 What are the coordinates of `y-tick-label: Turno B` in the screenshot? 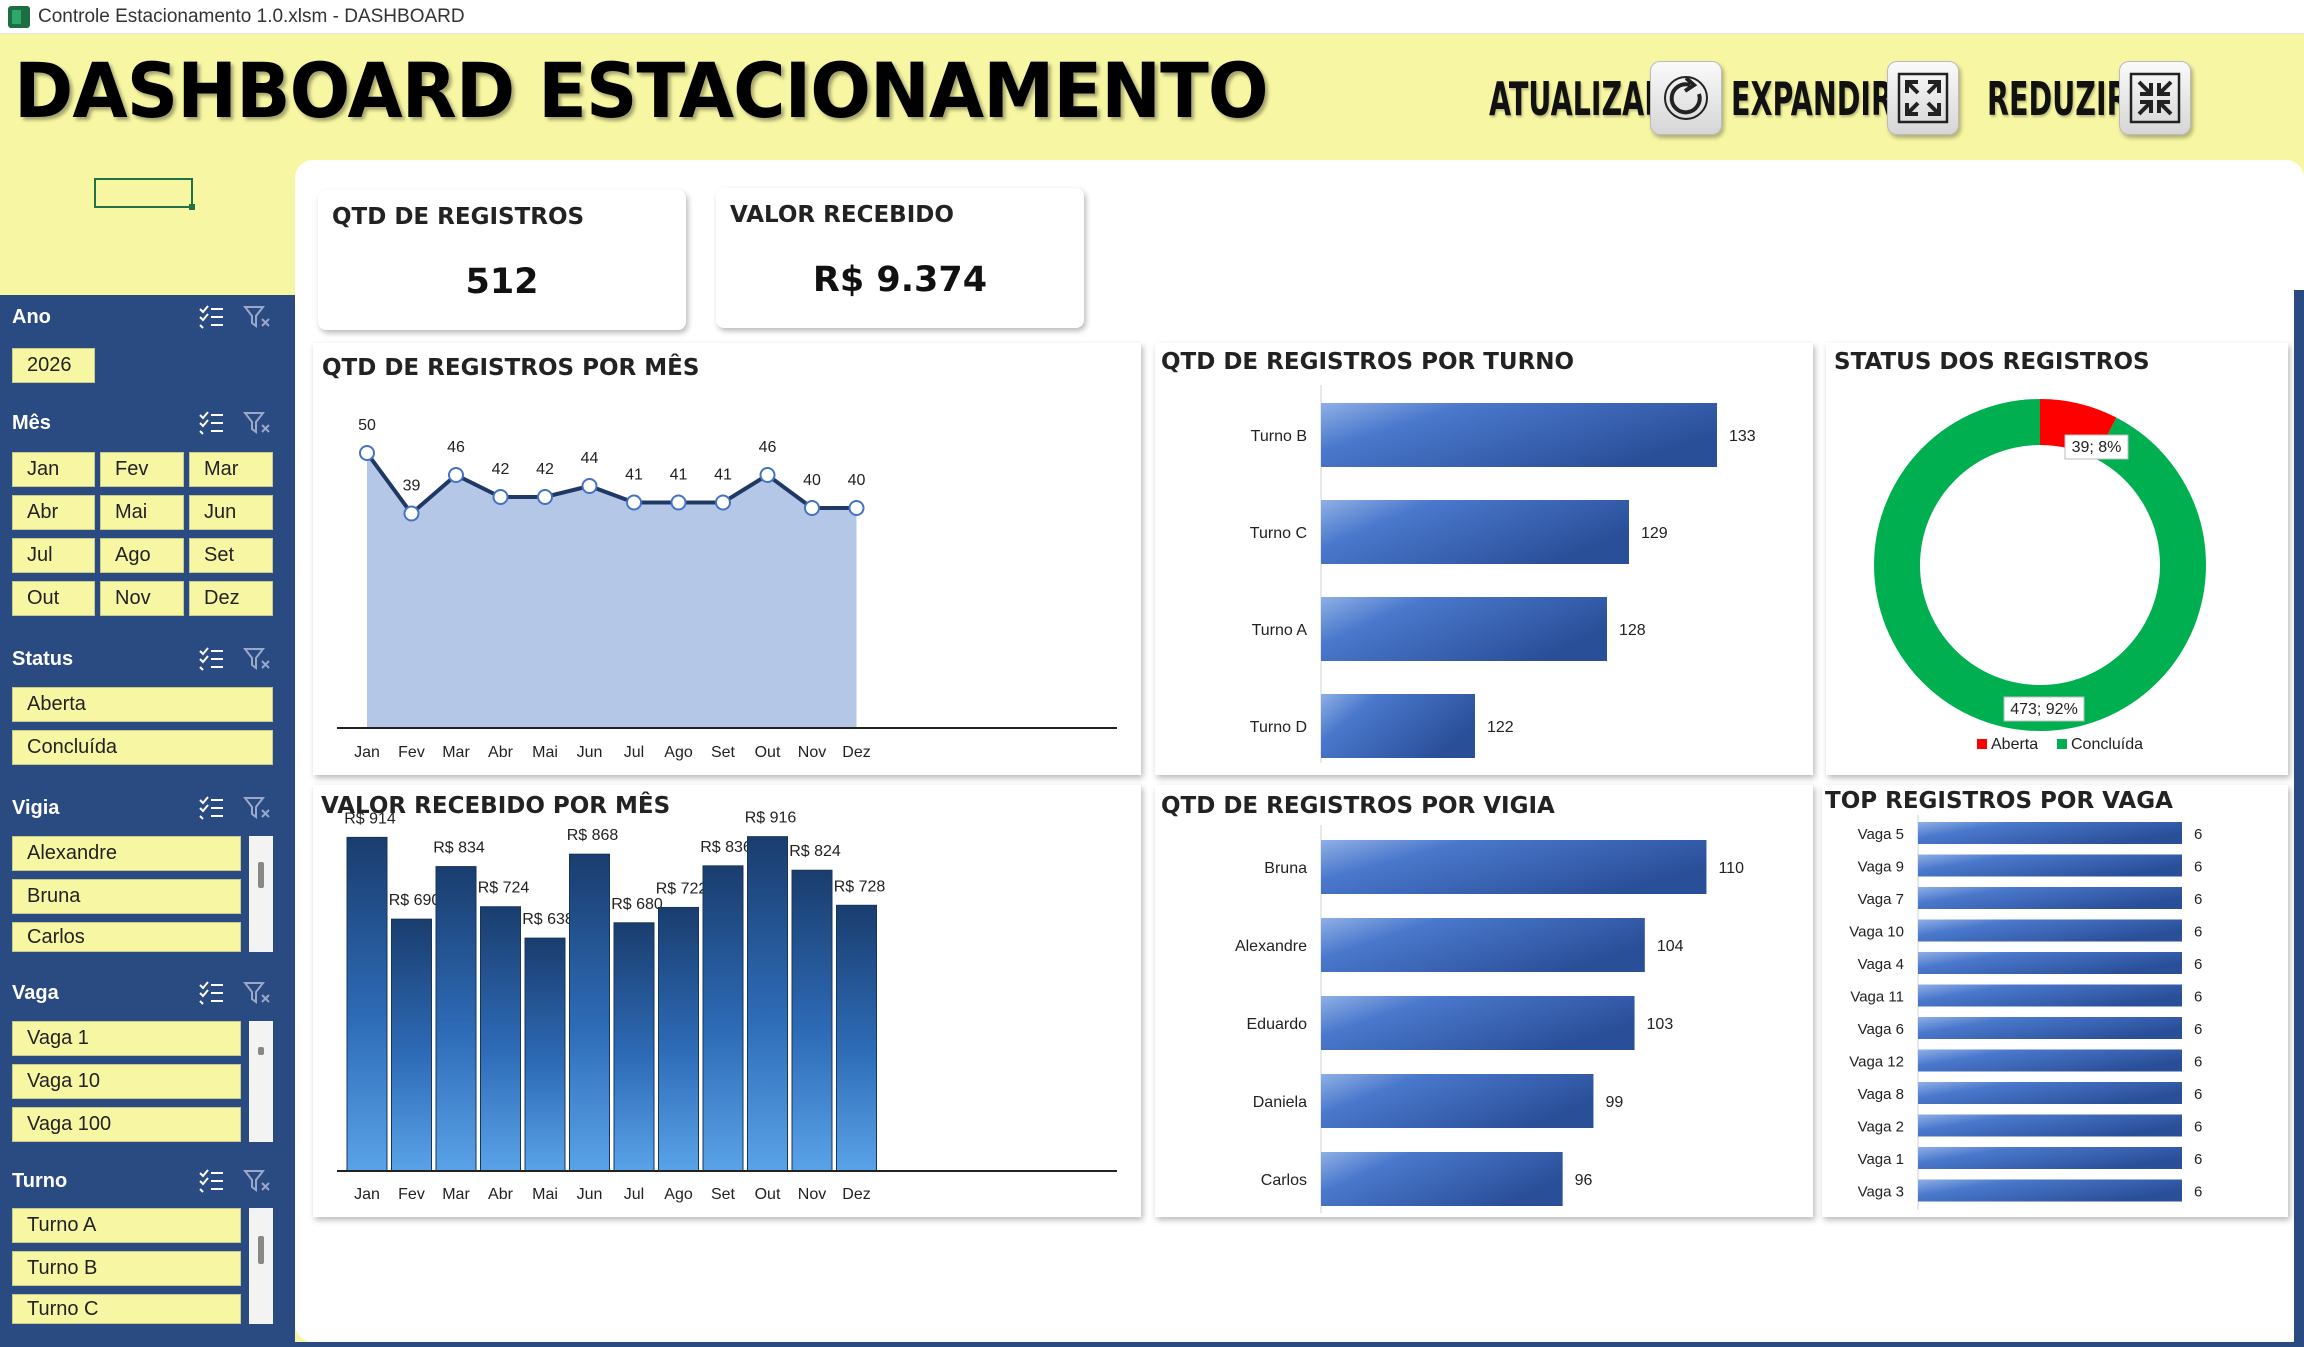 It's located at (1279, 436).